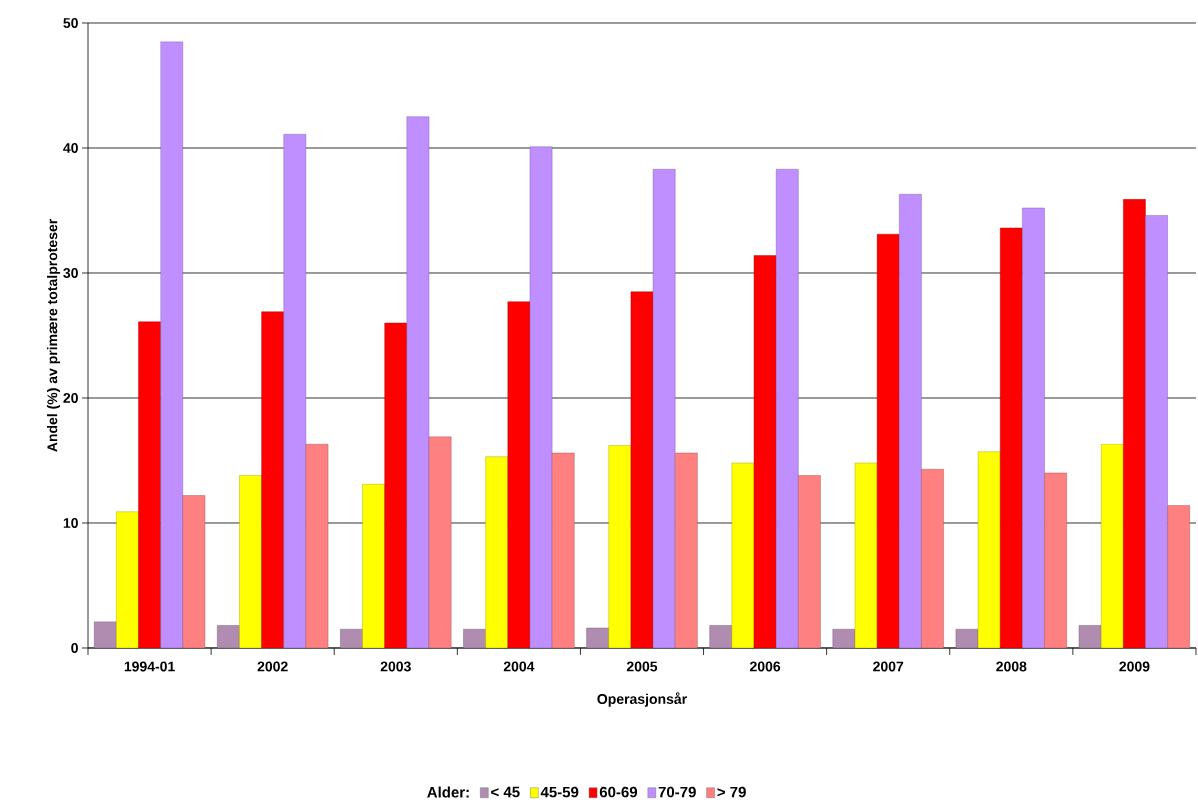 The image size is (1198, 810). I want to click on x-tick-label: 2009, so click(1134, 666).